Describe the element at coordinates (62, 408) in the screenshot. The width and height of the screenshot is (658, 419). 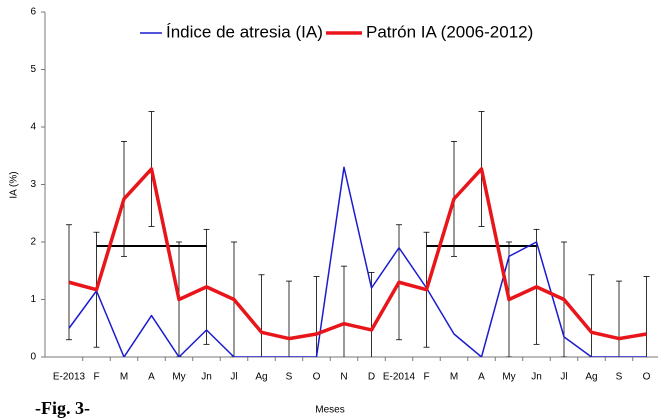
I see `caption: -Fig. 3-` at that location.